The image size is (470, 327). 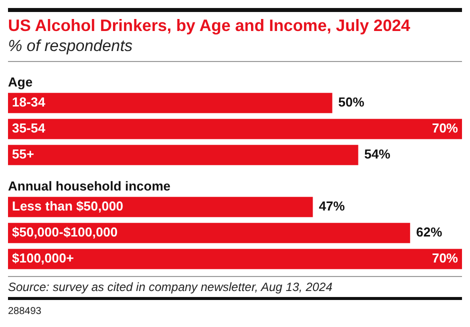 I want to click on chart-subtitle: % of respondents, so click(x=71, y=47).